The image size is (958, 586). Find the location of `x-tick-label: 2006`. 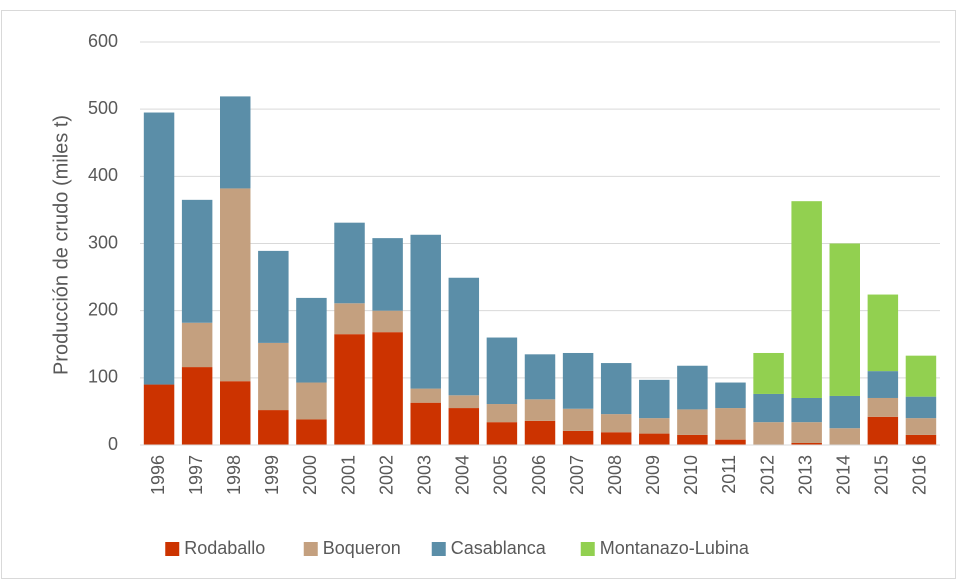

x-tick-label: 2006 is located at coordinates (539, 475).